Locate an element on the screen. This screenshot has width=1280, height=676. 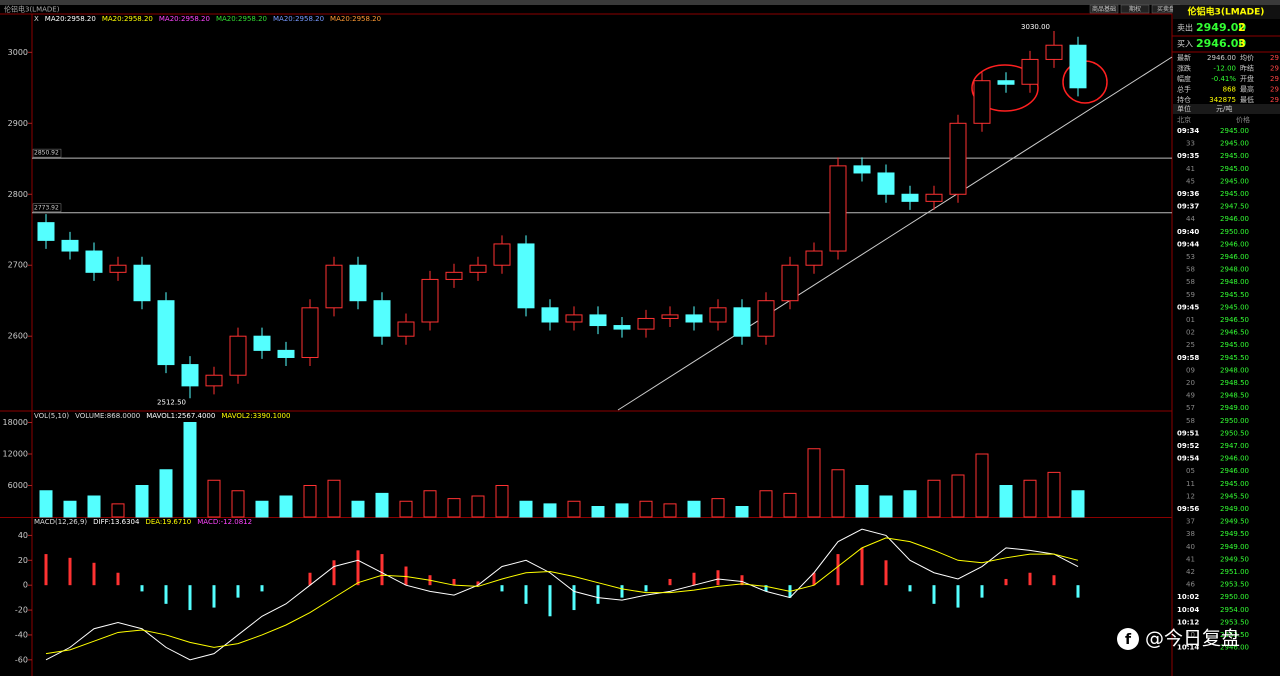
tick-price: 2947.00 is located at coordinates (1234, 446).